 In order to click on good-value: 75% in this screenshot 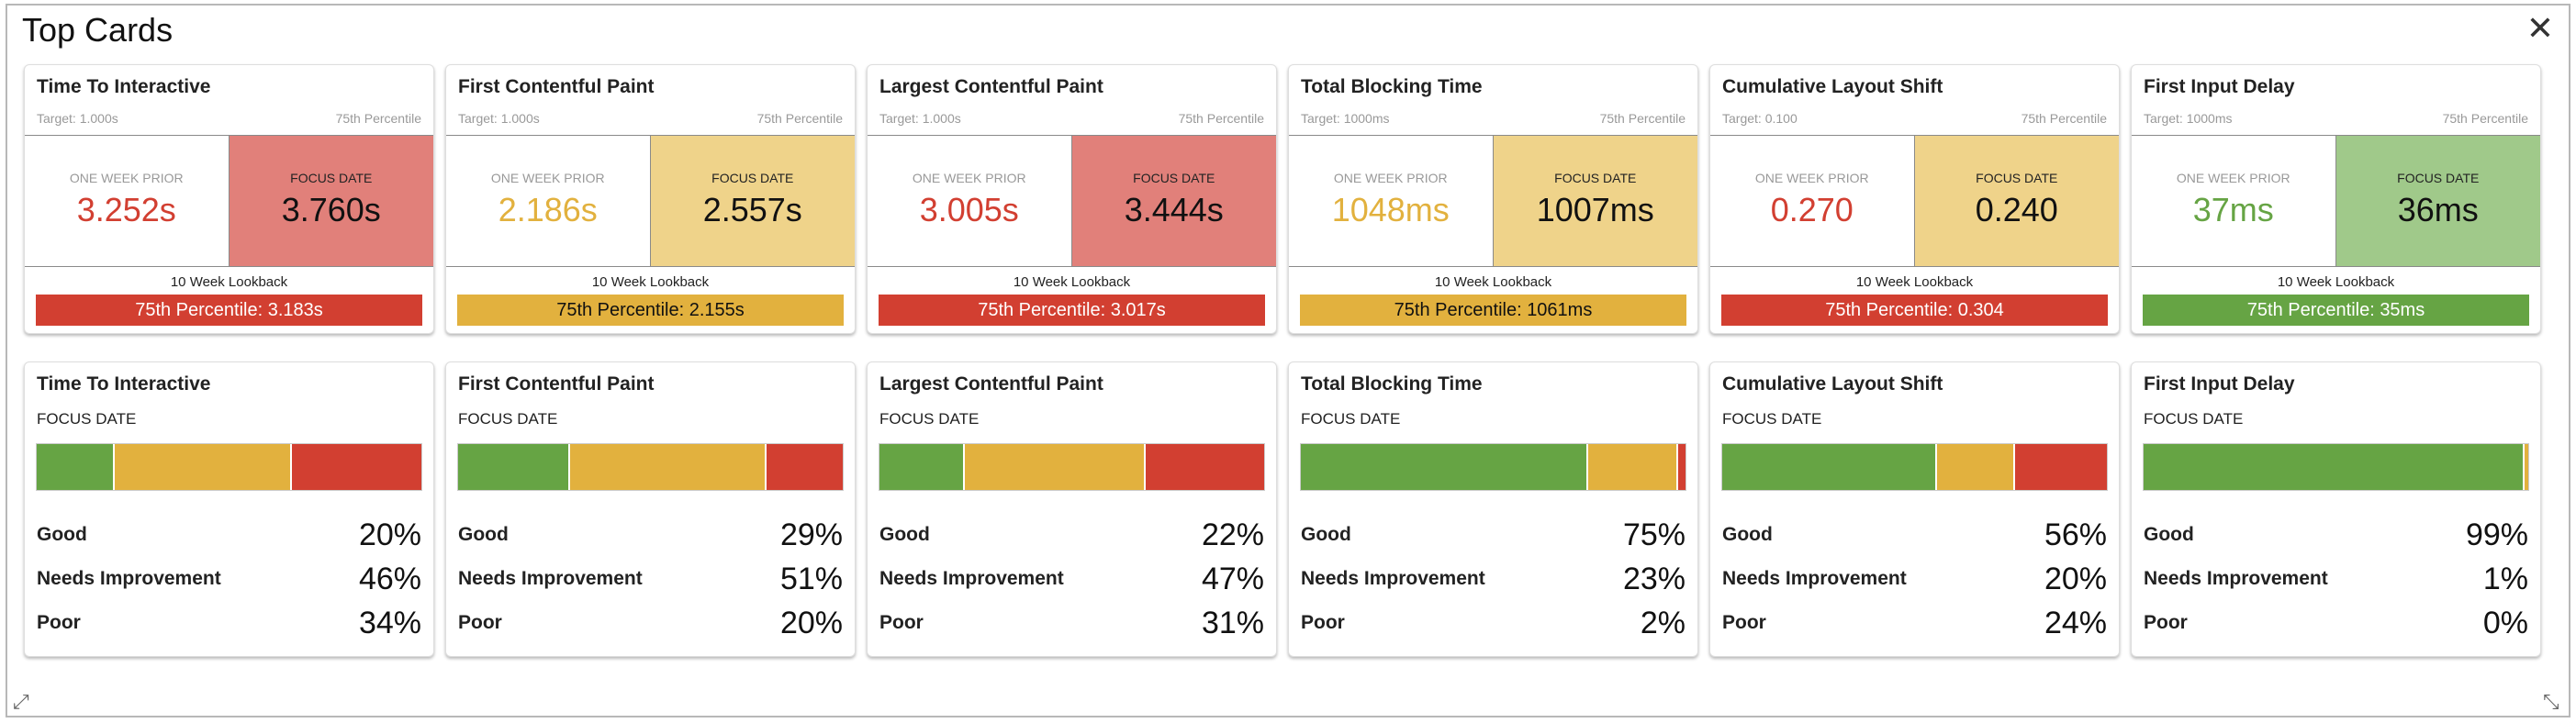, I will do `click(1654, 534)`.